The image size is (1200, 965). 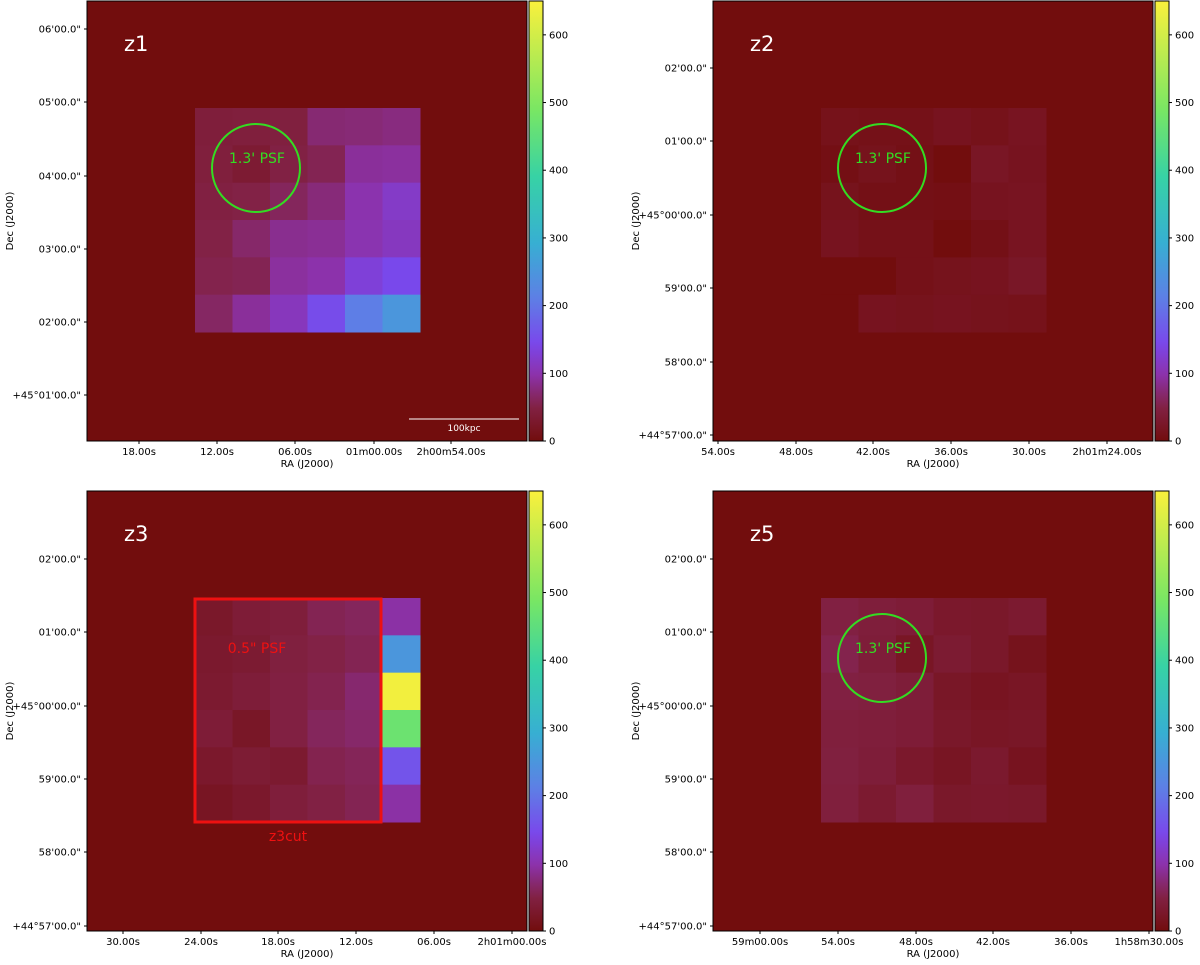 I want to click on x-tick-label: 1h58m30.00s, so click(x=1148, y=942).